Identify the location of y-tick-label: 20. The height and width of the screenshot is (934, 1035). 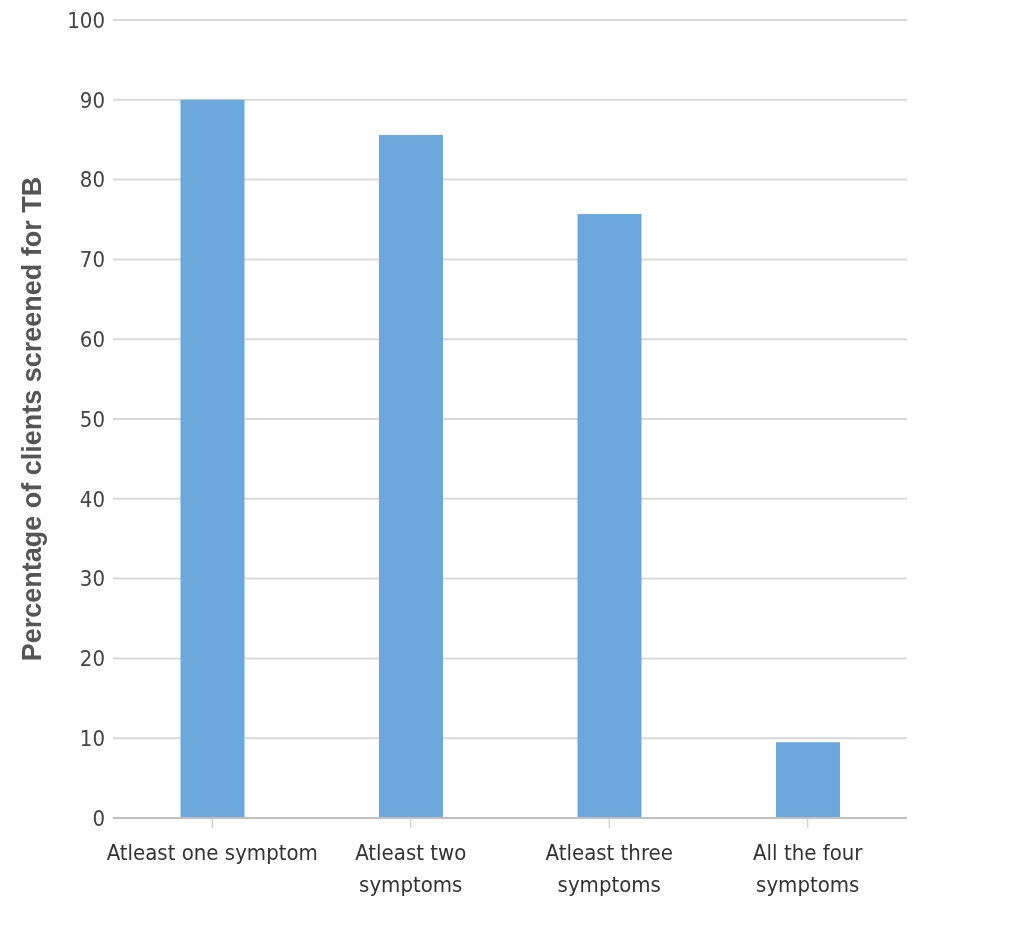
(92, 659).